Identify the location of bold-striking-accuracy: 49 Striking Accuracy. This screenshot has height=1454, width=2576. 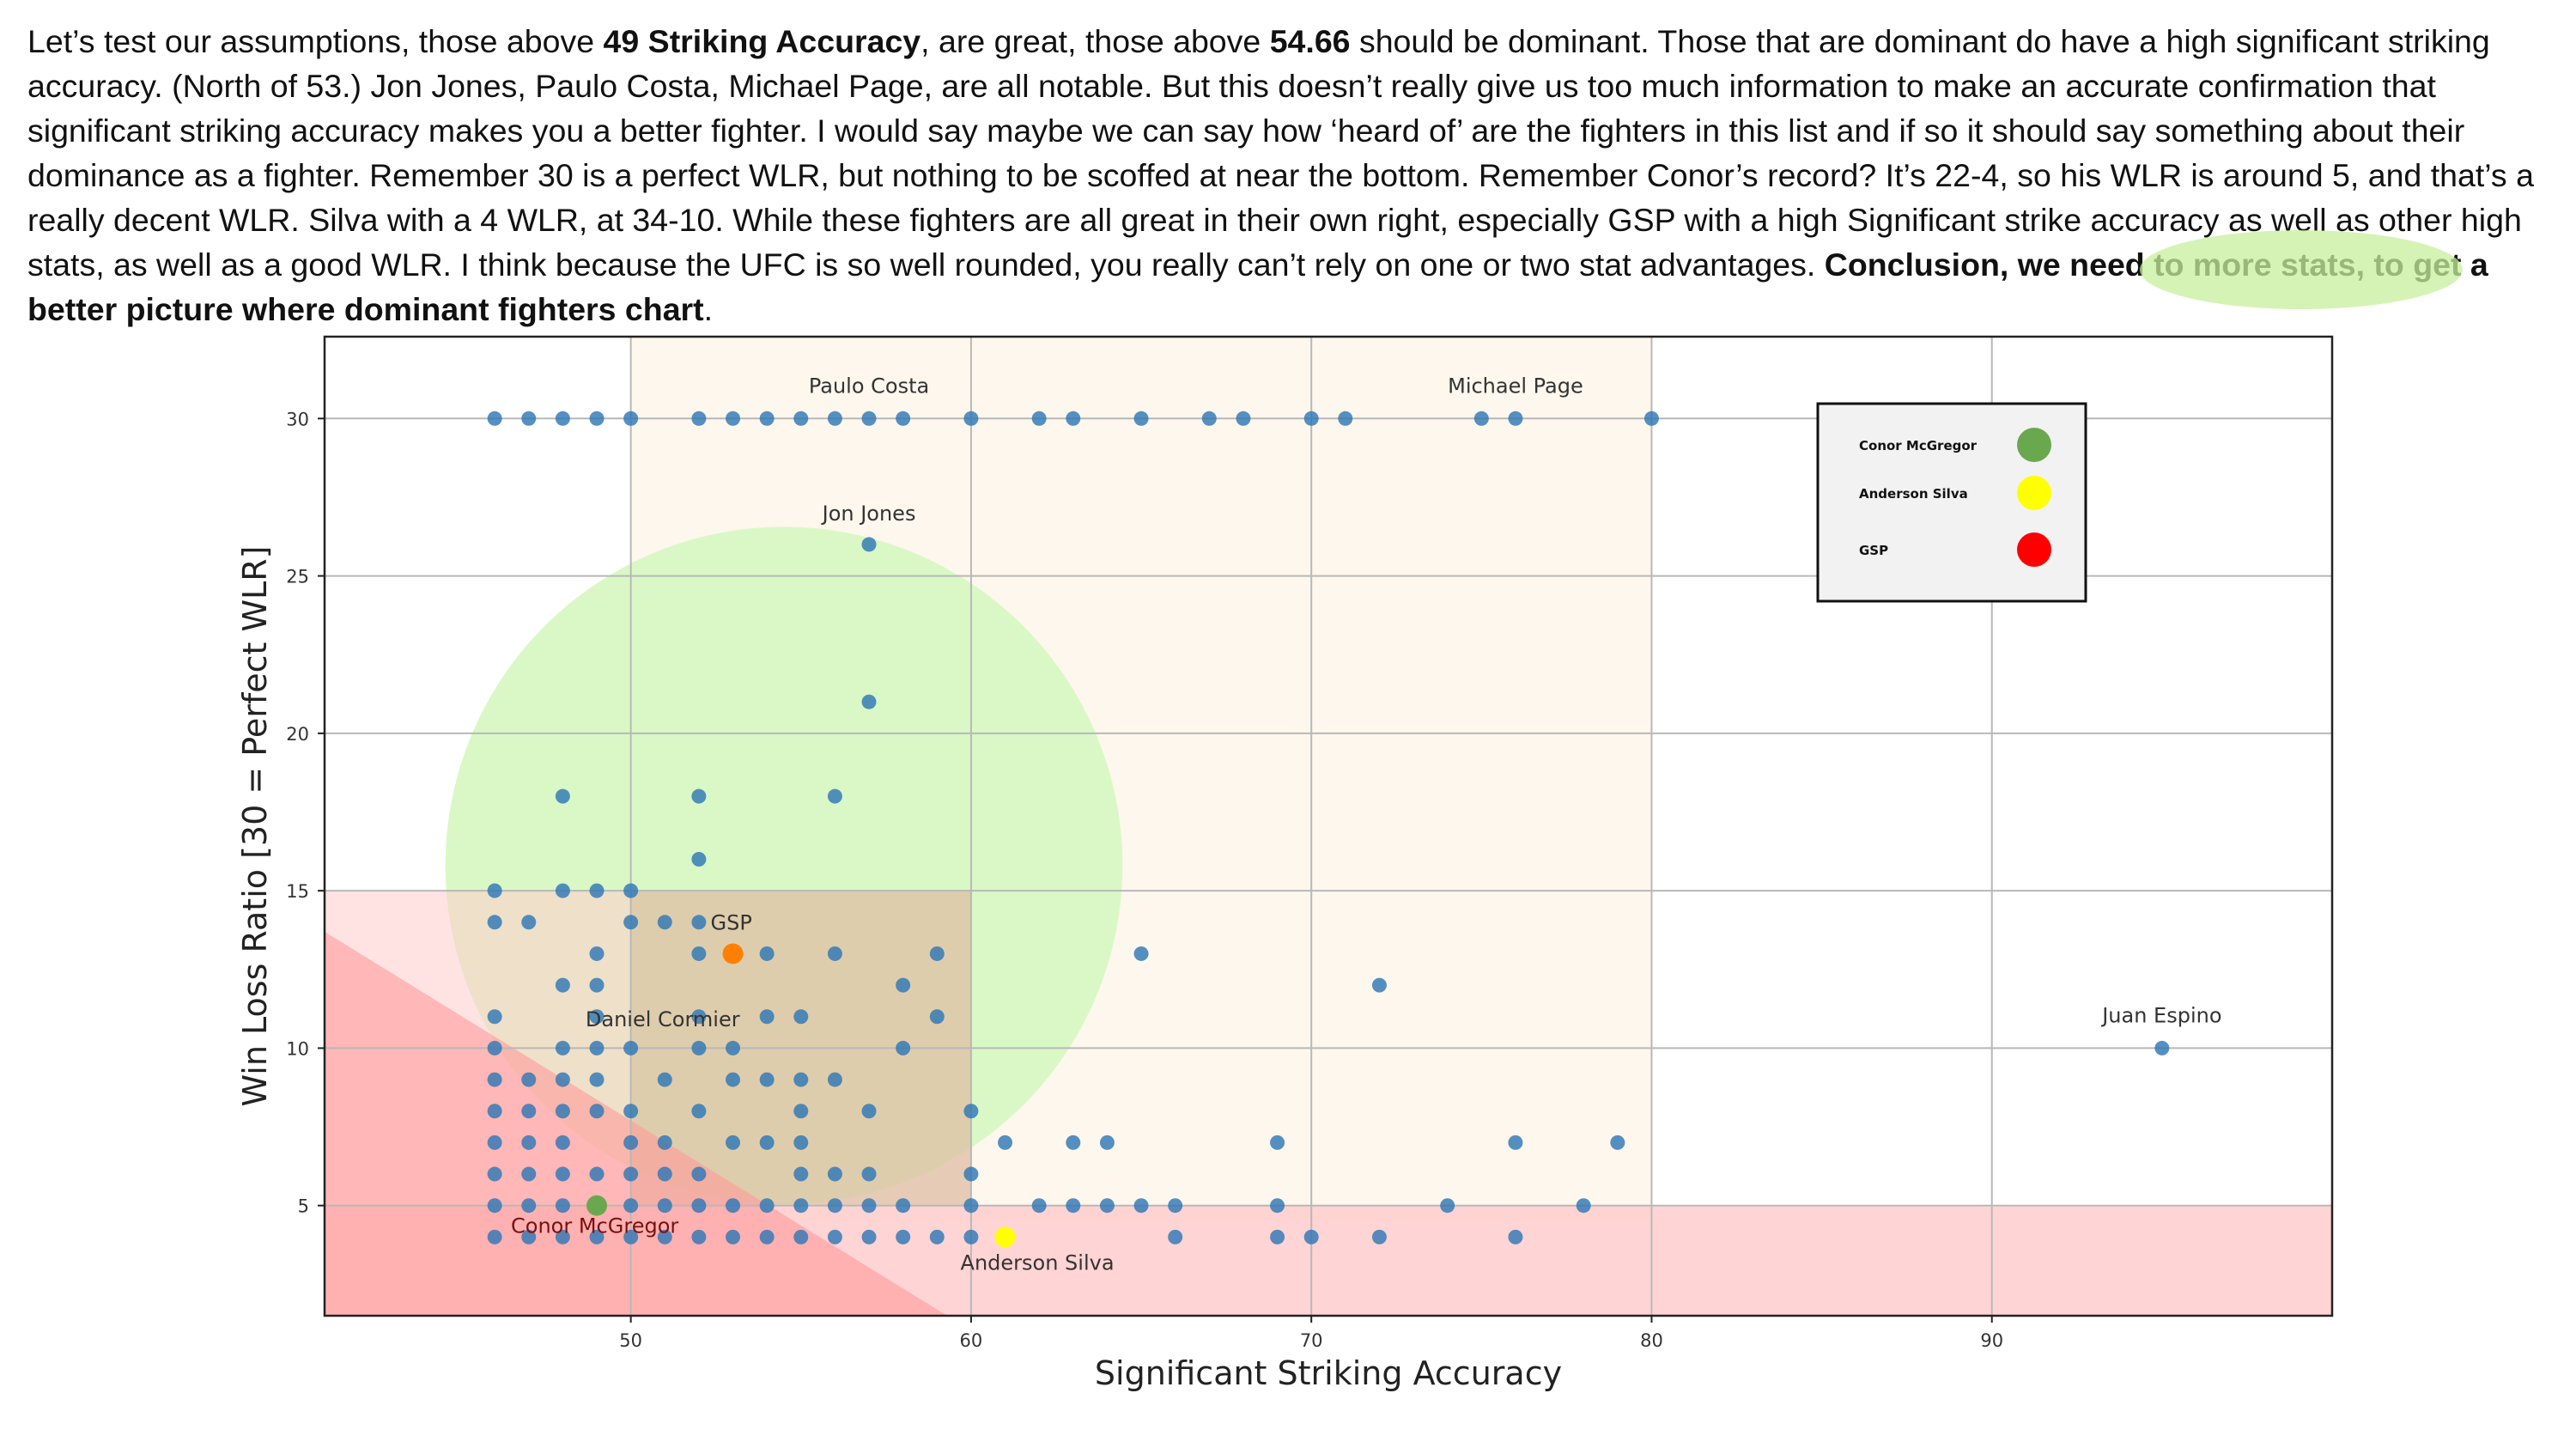
(762, 41).